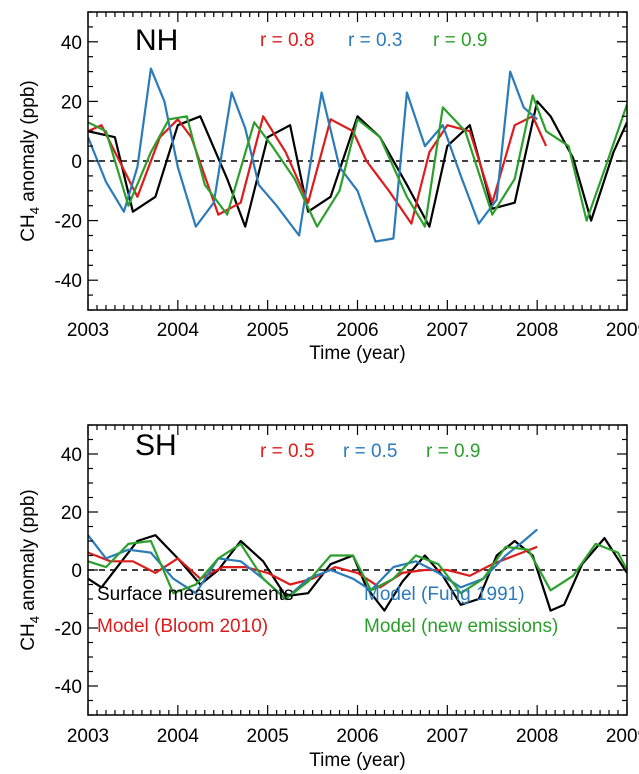 Image resolution: width=639 pixels, height=774 pixels. I want to click on legend-entry: Model (new emissions), so click(461, 626).